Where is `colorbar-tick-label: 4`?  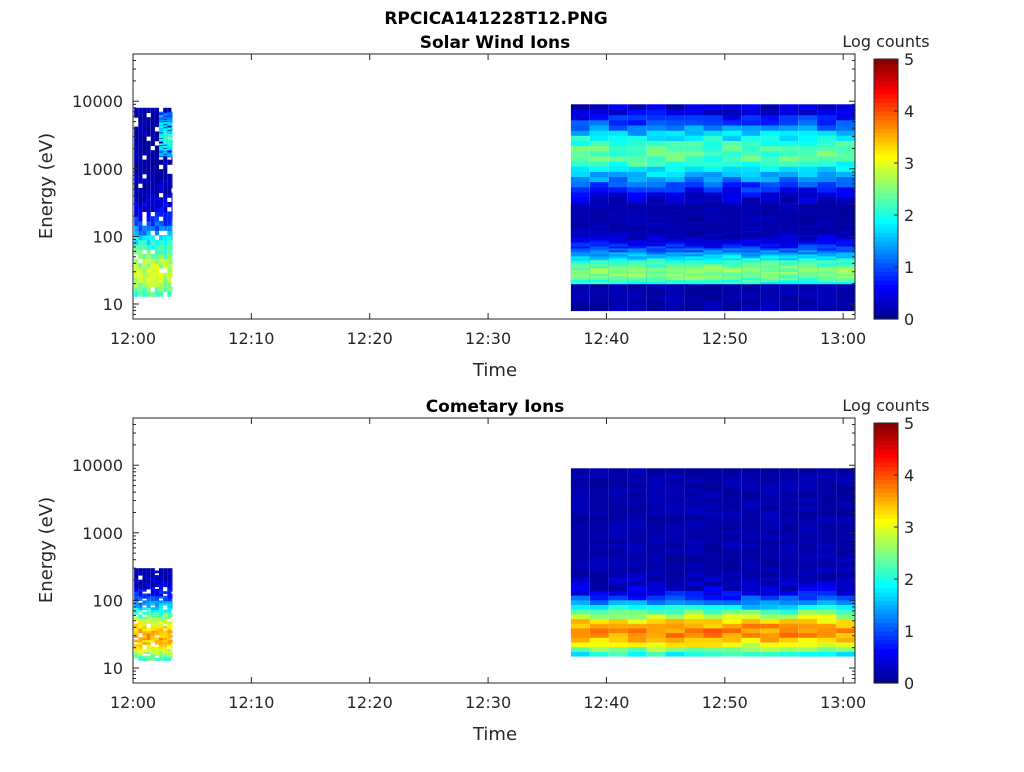
colorbar-tick-label: 4 is located at coordinates (909, 475).